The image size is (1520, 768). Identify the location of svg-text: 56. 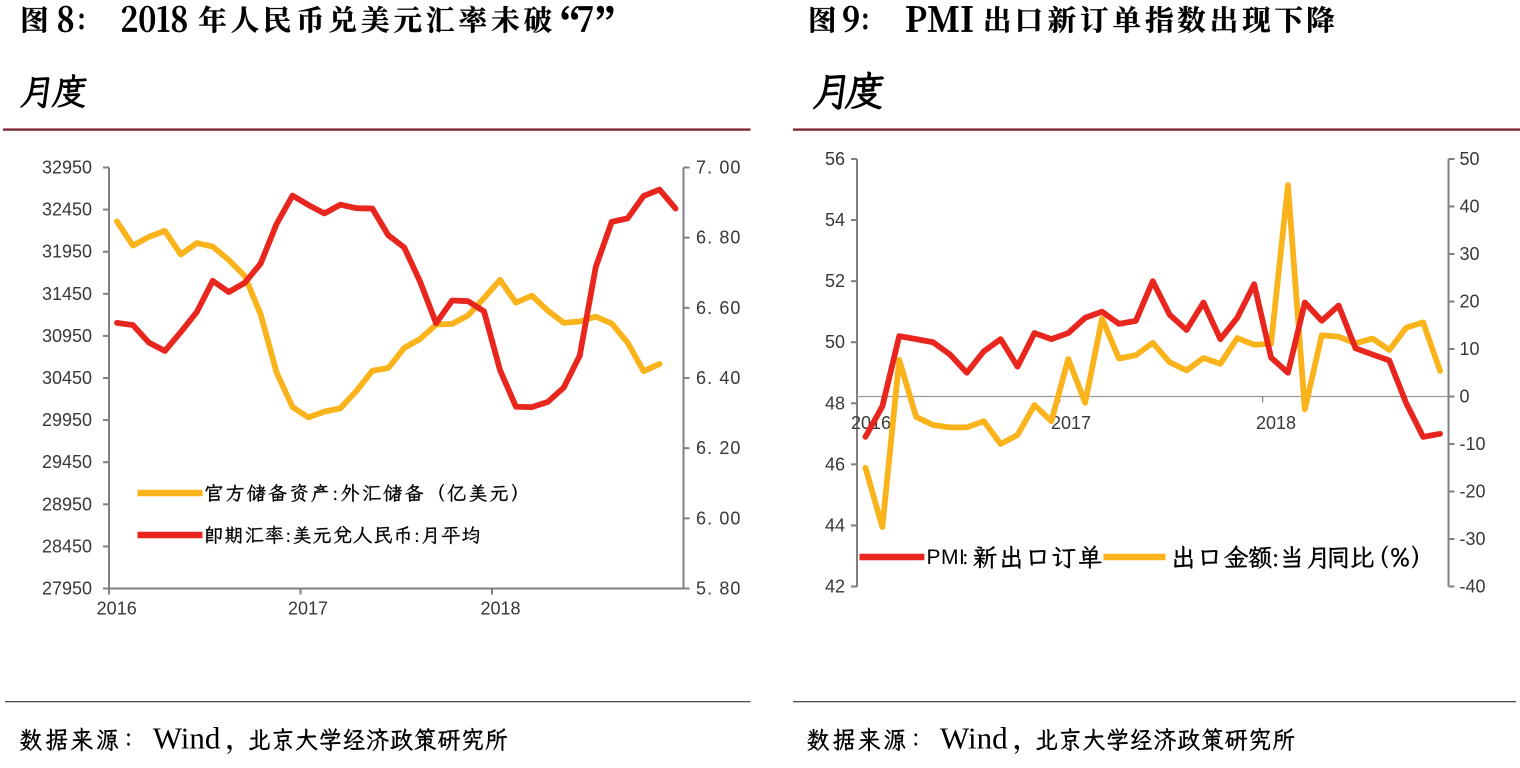
(835, 159).